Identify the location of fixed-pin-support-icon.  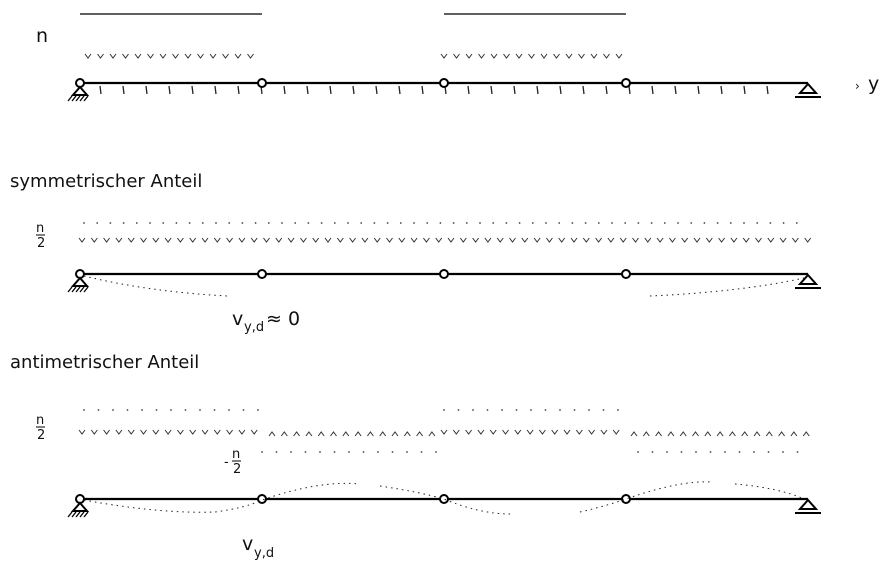
(78, 506).